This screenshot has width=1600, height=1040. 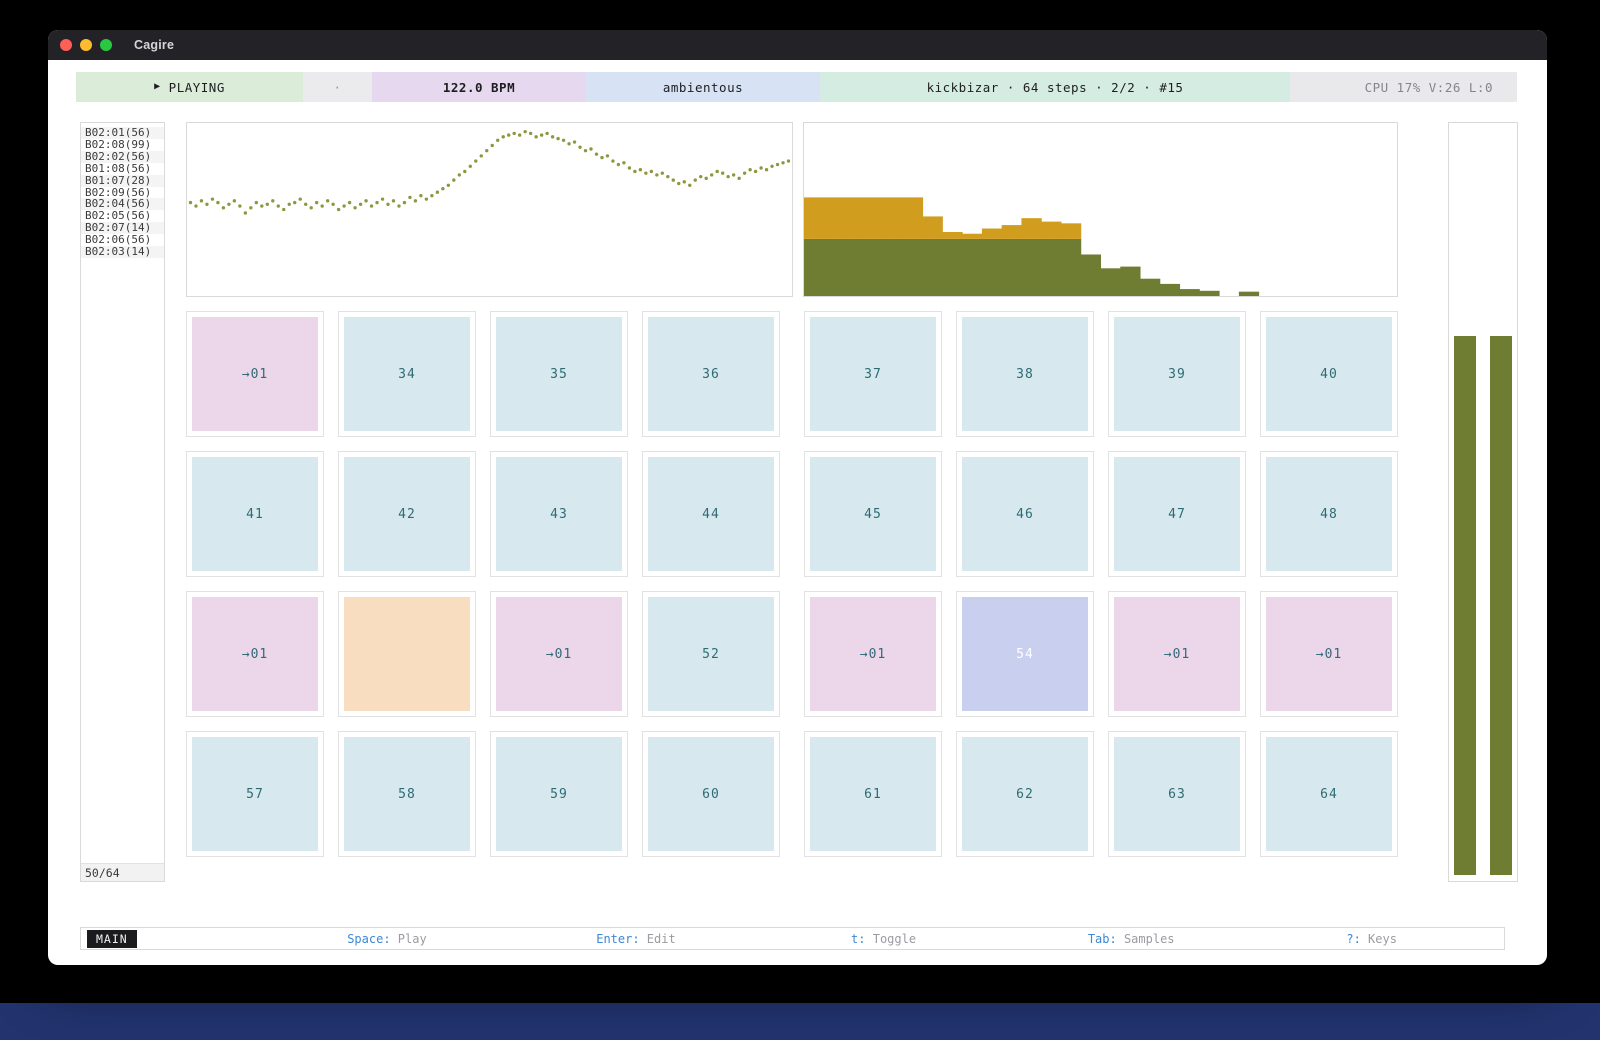 I want to click on sample-item: B01:08(56), so click(x=118, y=168).